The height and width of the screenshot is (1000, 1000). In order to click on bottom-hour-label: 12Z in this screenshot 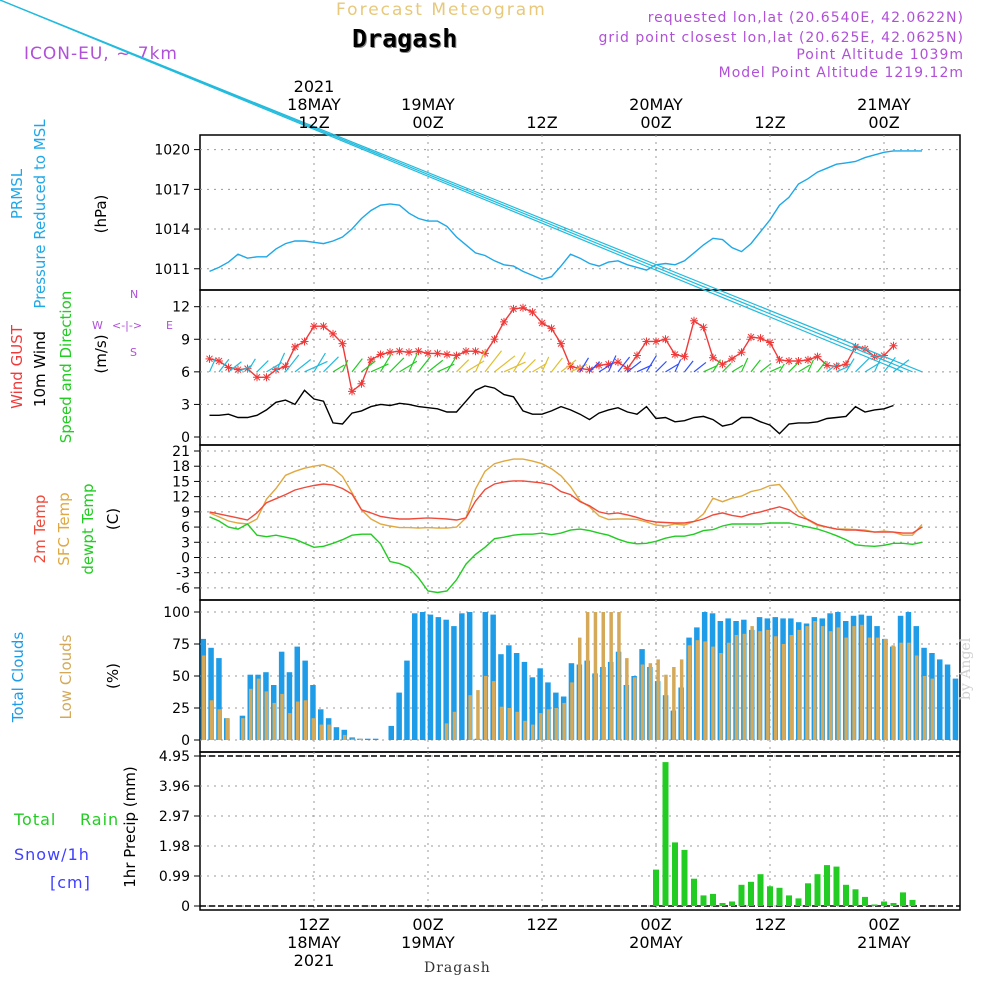, I will do `click(313, 924)`.